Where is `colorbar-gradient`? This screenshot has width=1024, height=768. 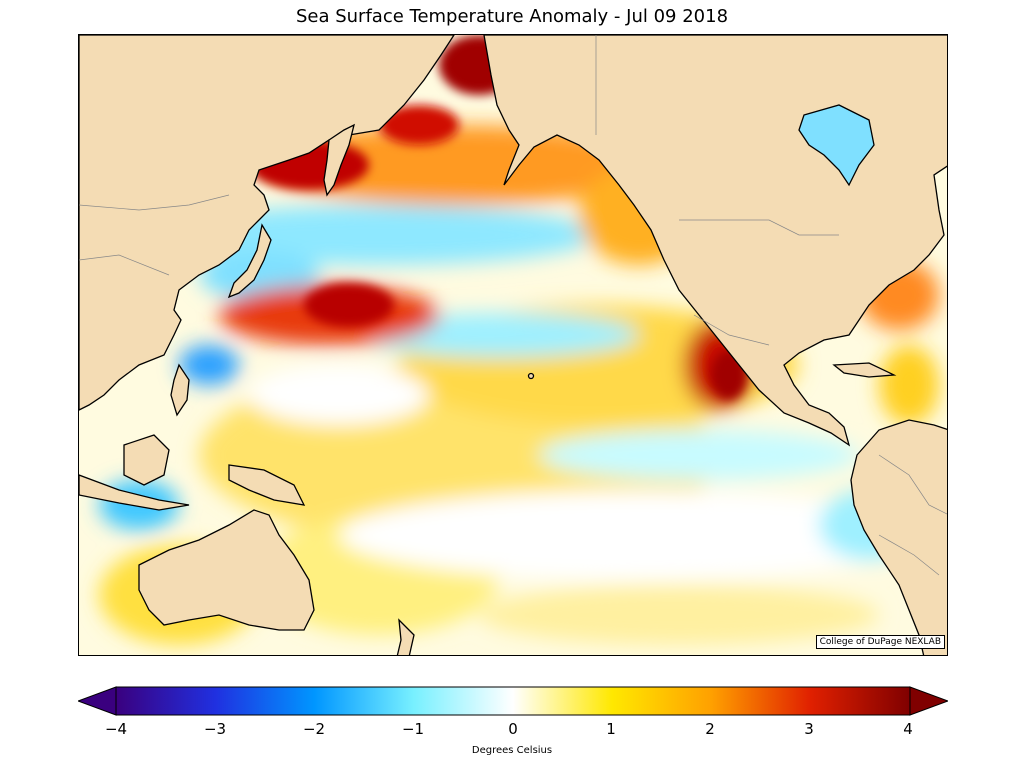 colorbar-gradient is located at coordinates (513, 701).